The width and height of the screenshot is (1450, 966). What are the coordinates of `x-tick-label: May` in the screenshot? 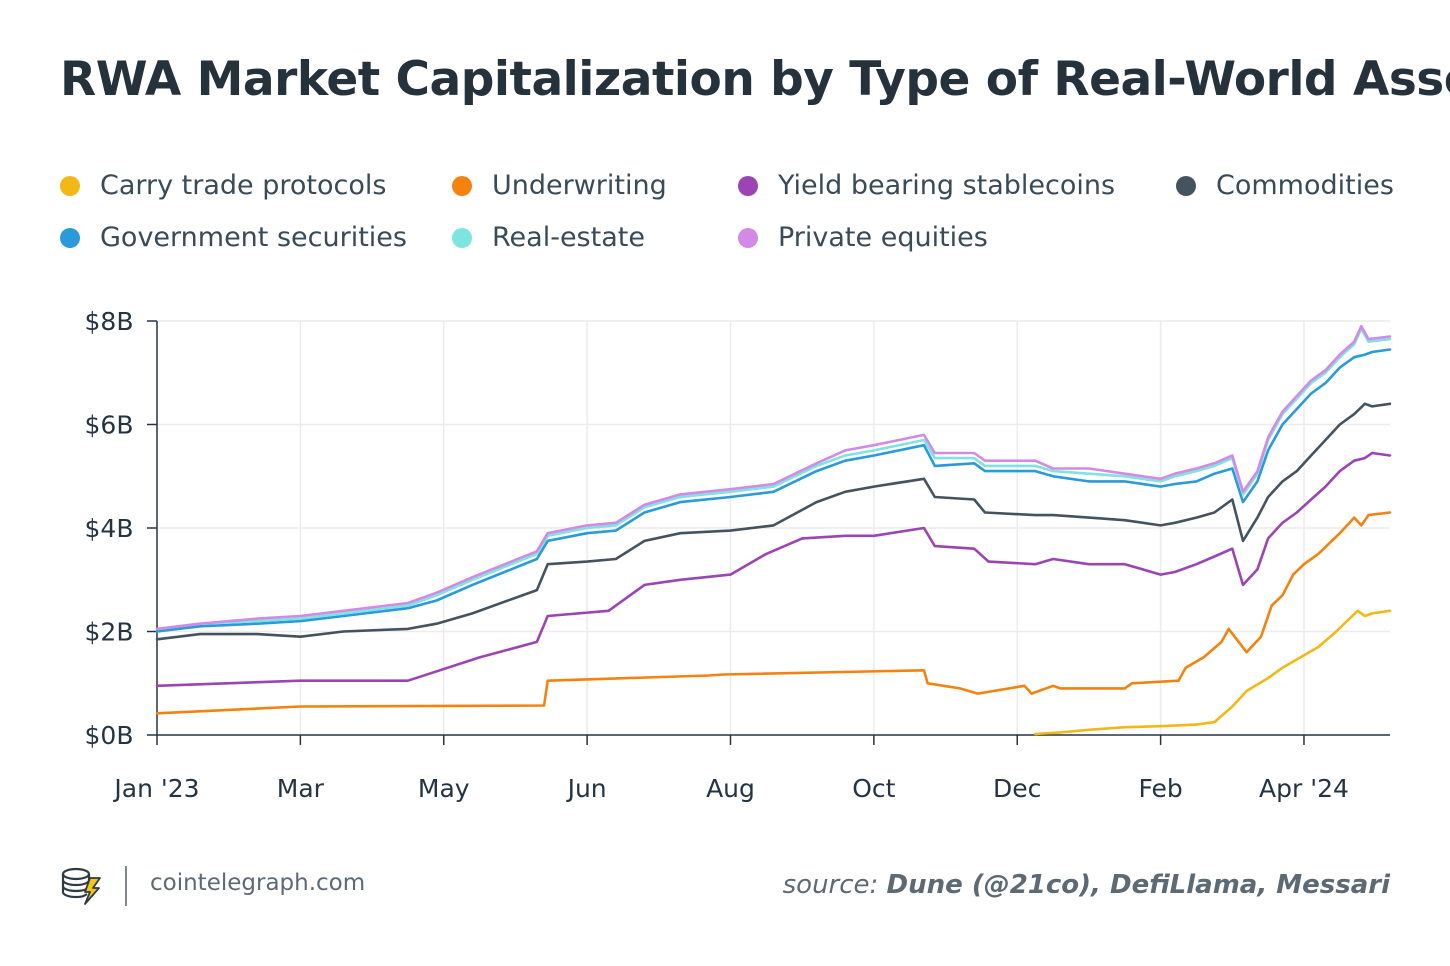 It's located at (444, 788).